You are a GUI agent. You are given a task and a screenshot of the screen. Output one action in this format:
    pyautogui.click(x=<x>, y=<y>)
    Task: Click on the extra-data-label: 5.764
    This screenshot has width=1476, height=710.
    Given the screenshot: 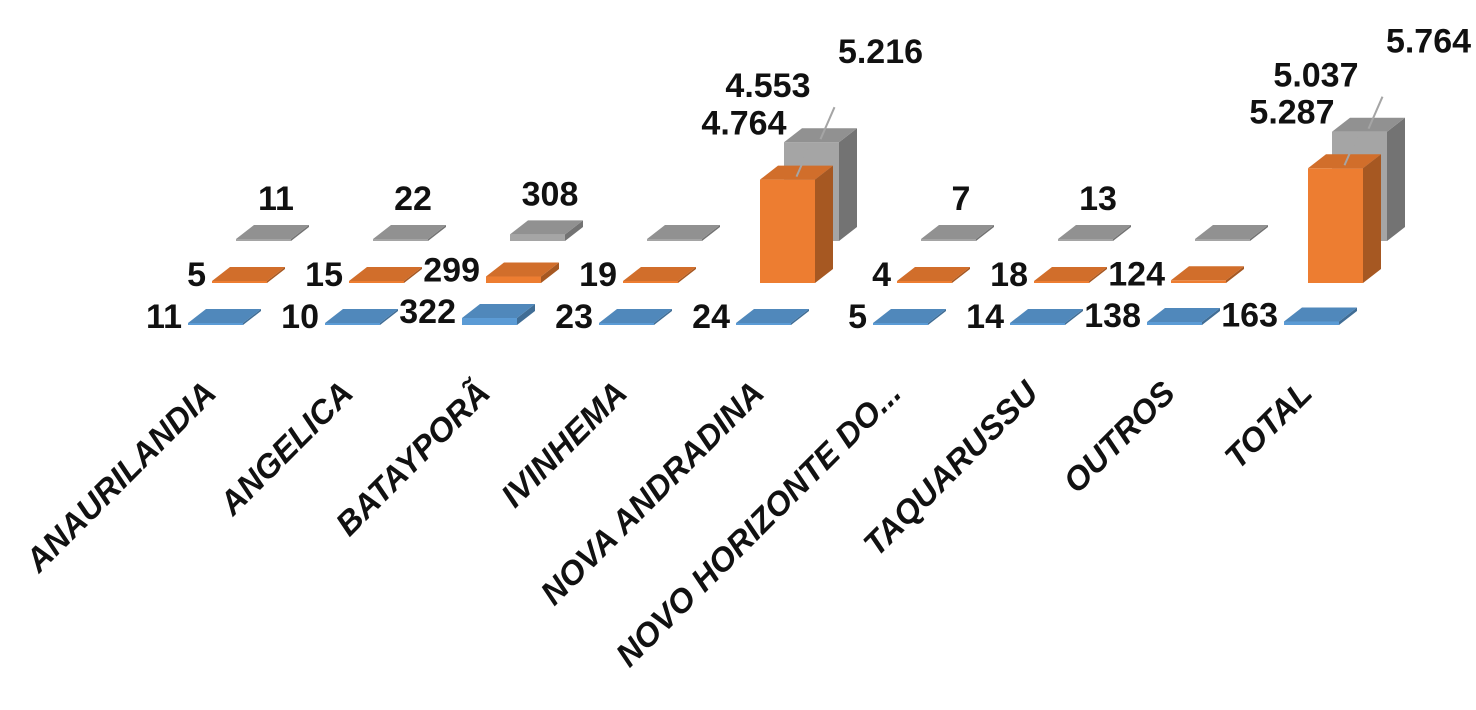 What is the action you would take?
    pyautogui.click(x=1428, y=42)
    